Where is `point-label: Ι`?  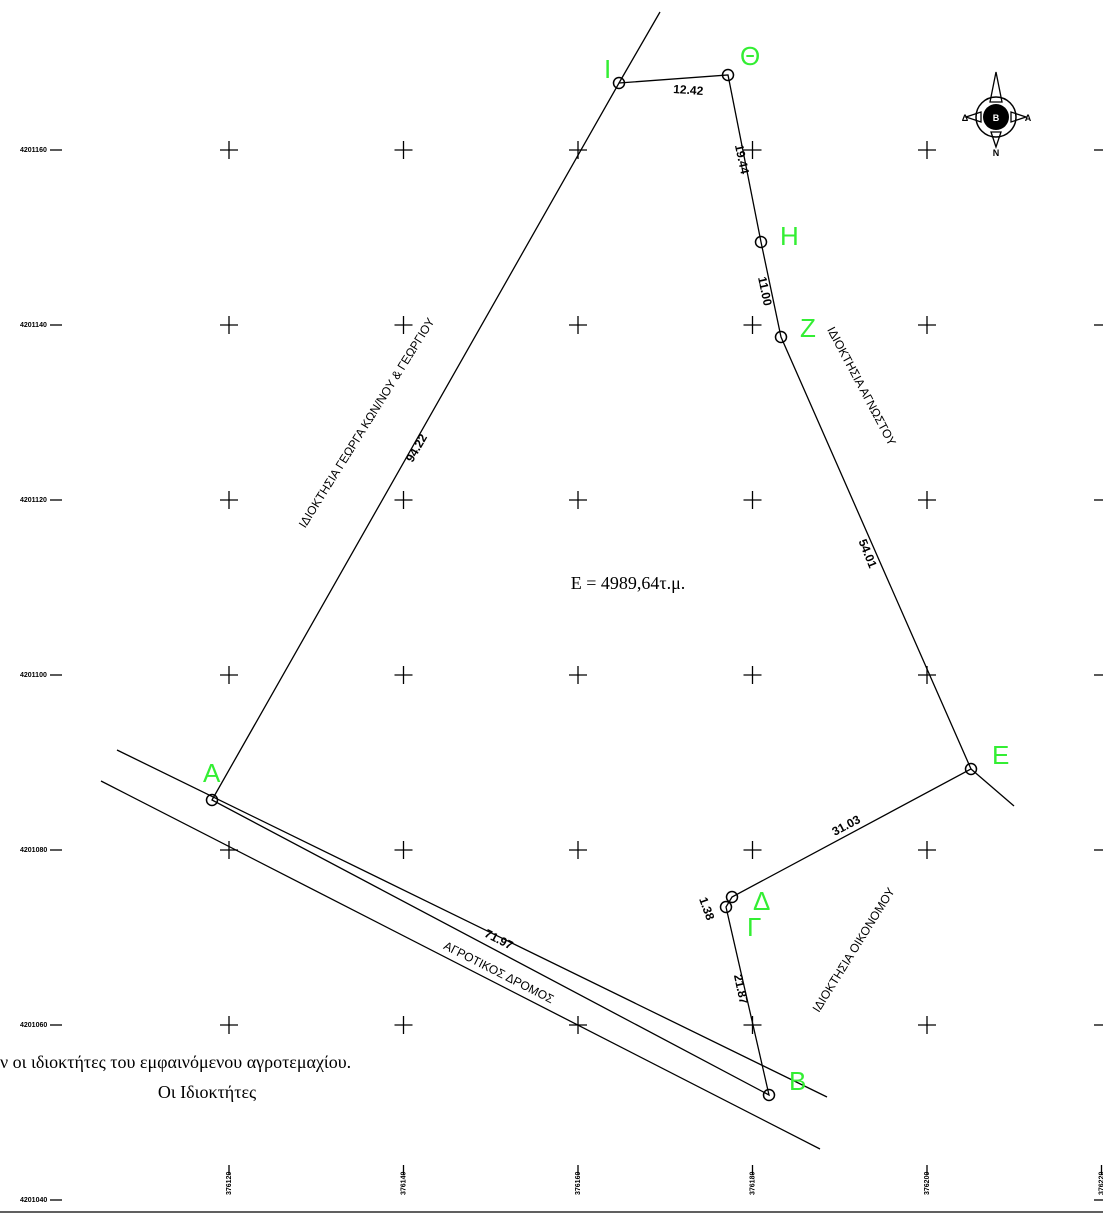
point-label: Ι is located at coordinates (607, 69).